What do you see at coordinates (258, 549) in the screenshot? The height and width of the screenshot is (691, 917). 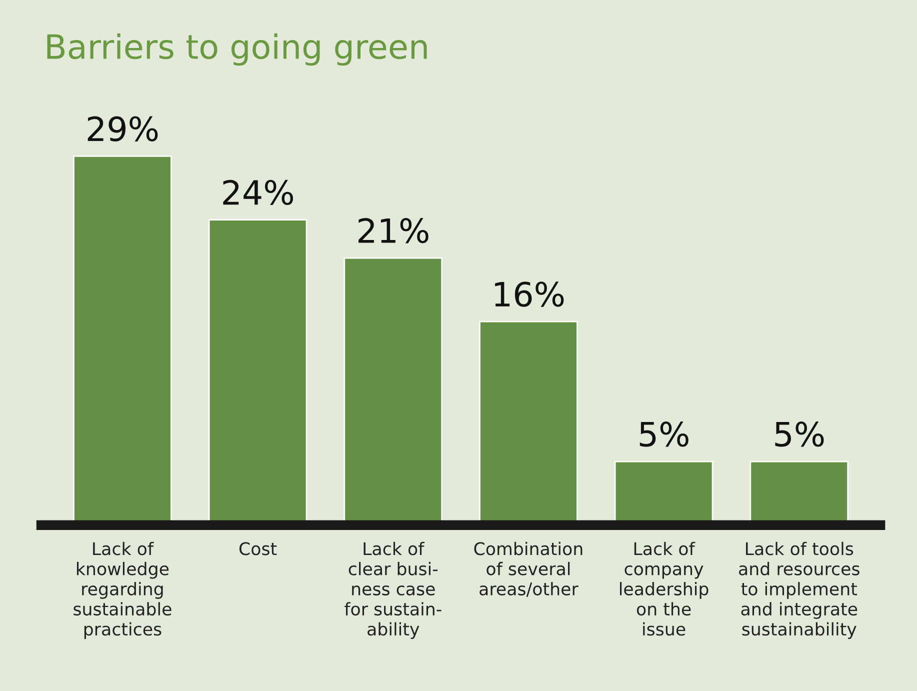 I see `x-tick-label: Cost` at bounding box center [258, 549].